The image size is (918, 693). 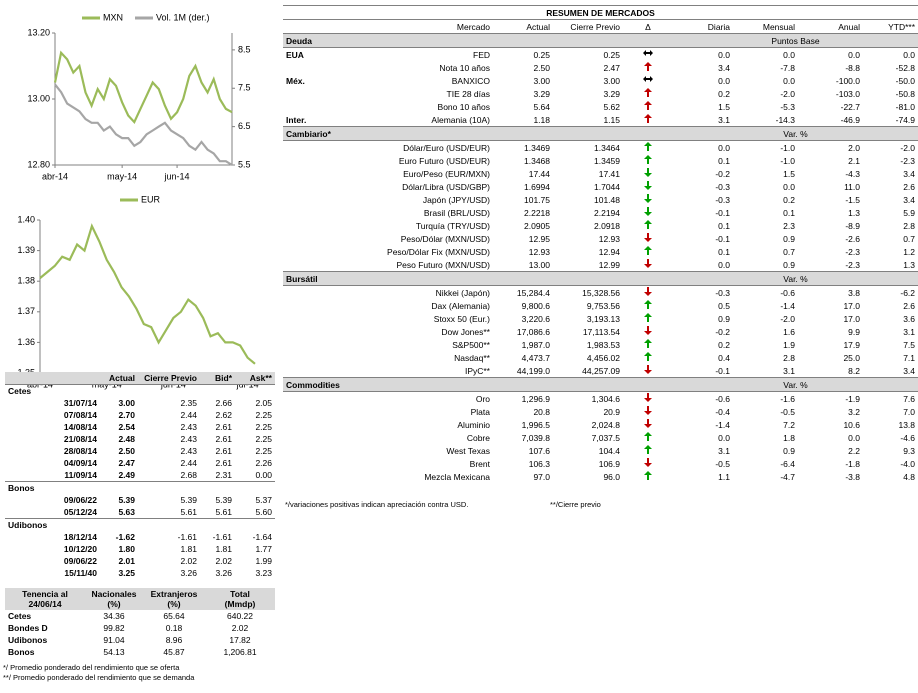 What do you see at coordinates (724, 476) in the screenshot?
I see `daily: 1.1` at bounding box center [724, 476].